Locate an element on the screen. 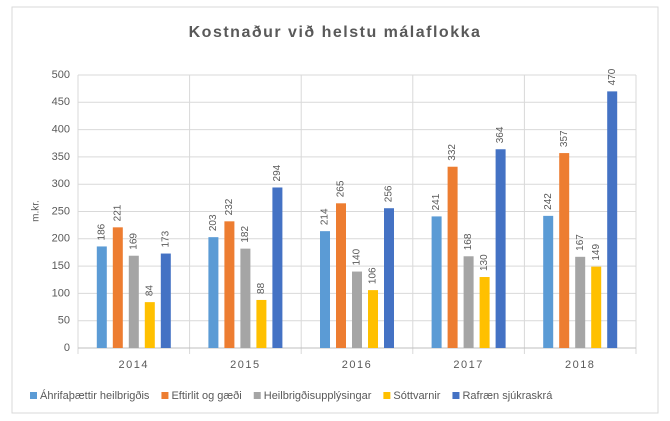  data-label: 173 is located at coordinates (165, 238).